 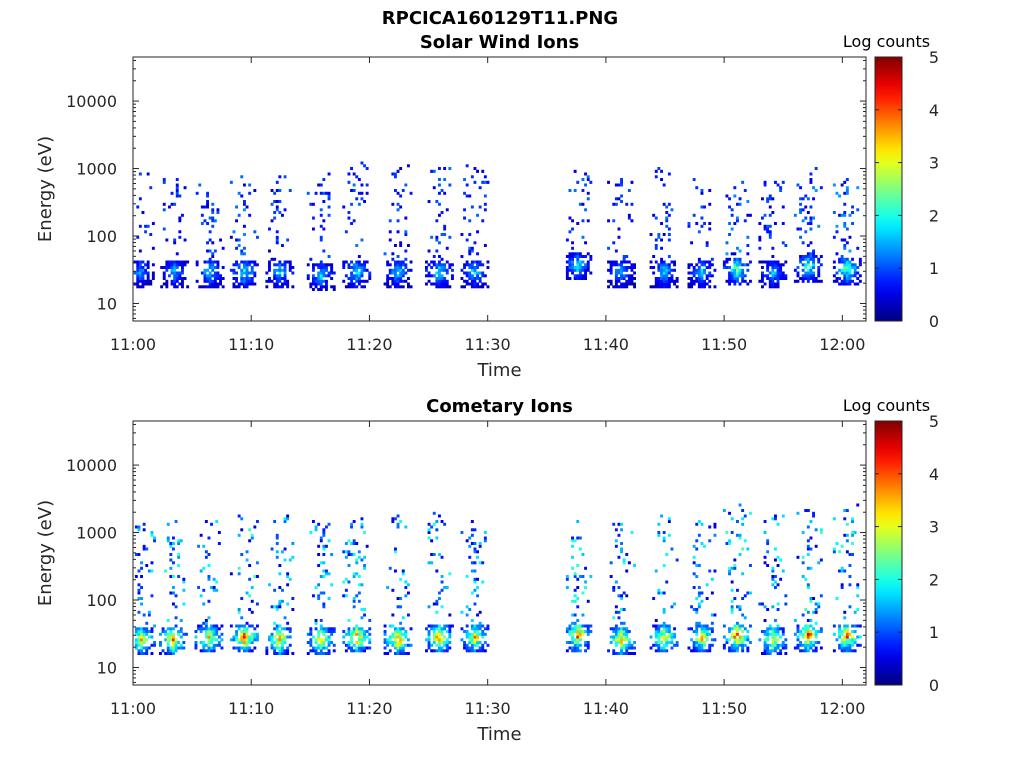 I want to click on colorbar-tick-label: 3, so click(x=934, y=163).